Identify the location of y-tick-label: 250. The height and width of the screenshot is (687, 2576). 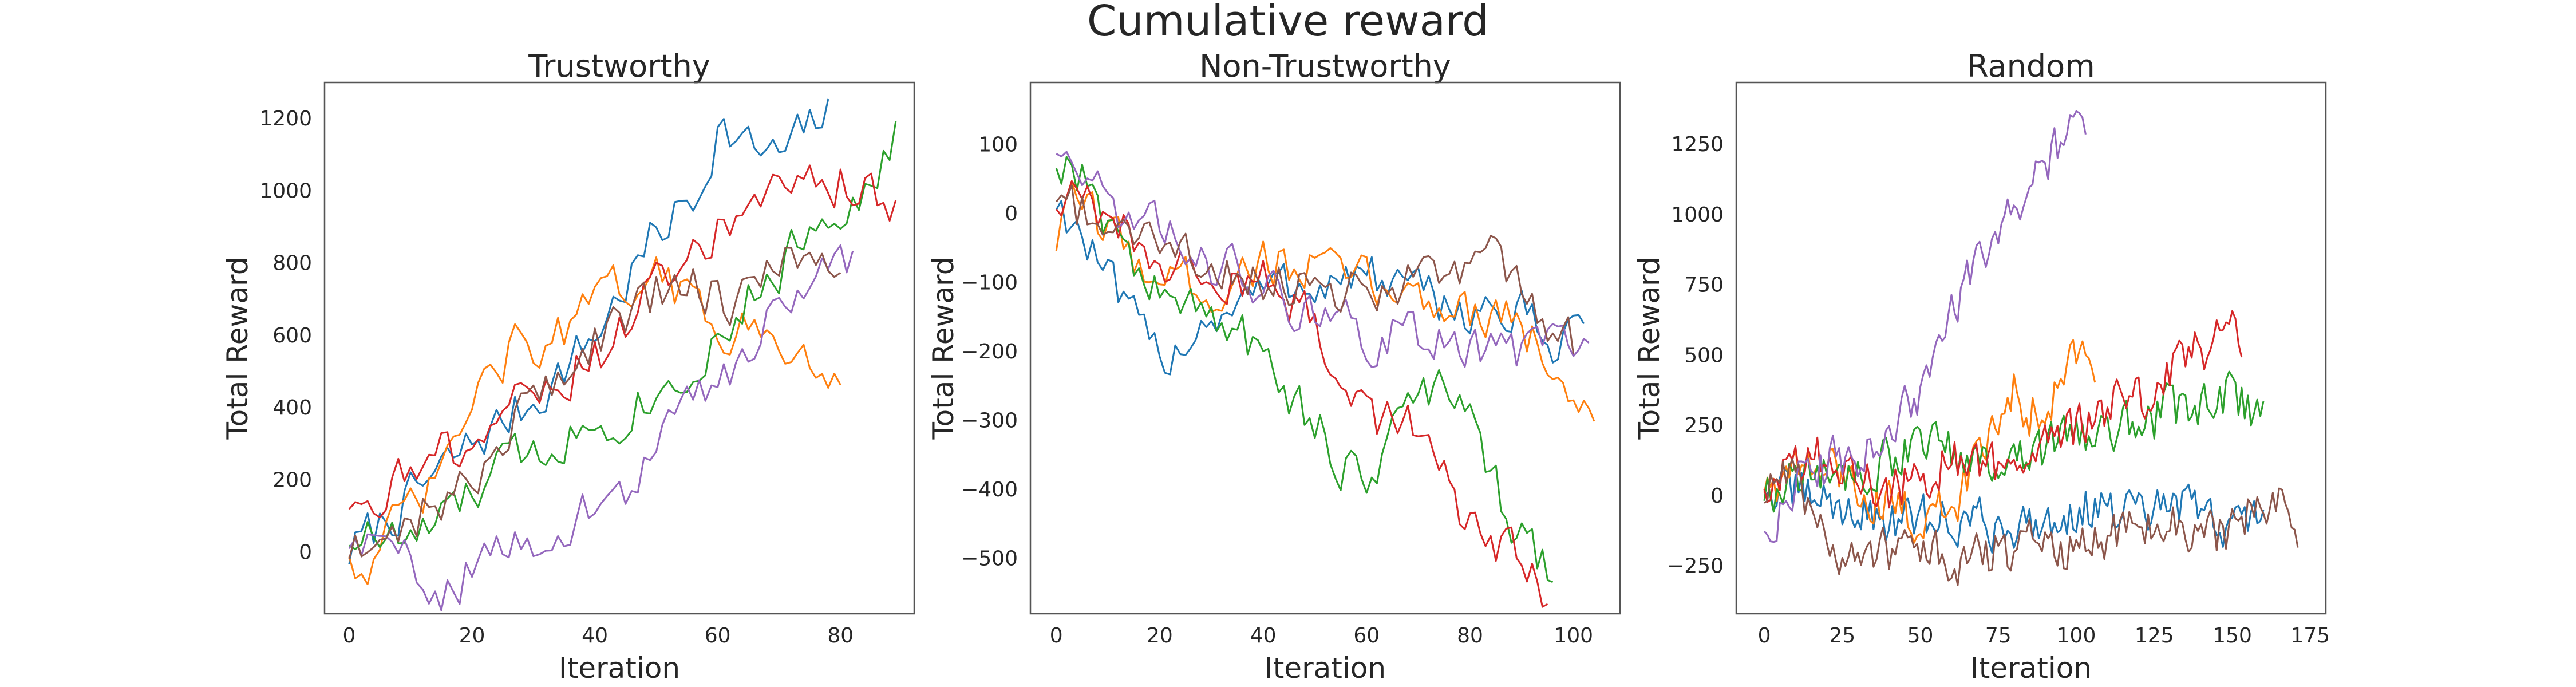
(1704, 426).